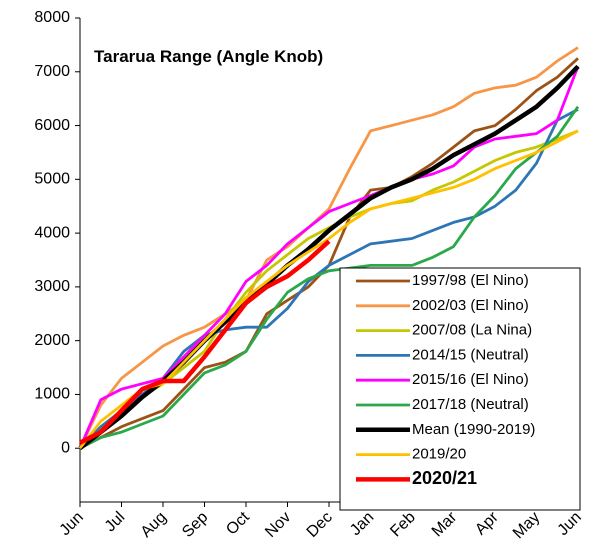  I want to click on y-tick-label: 2000, so click(52, 340).